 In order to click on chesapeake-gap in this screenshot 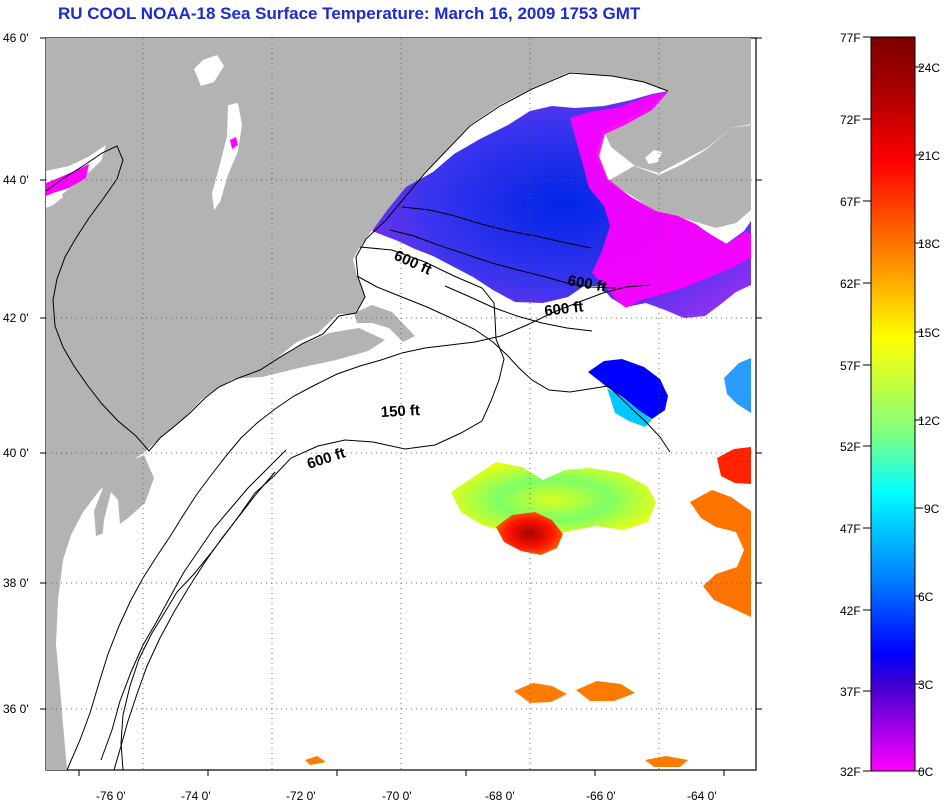, I will do `click(104, 546)`.